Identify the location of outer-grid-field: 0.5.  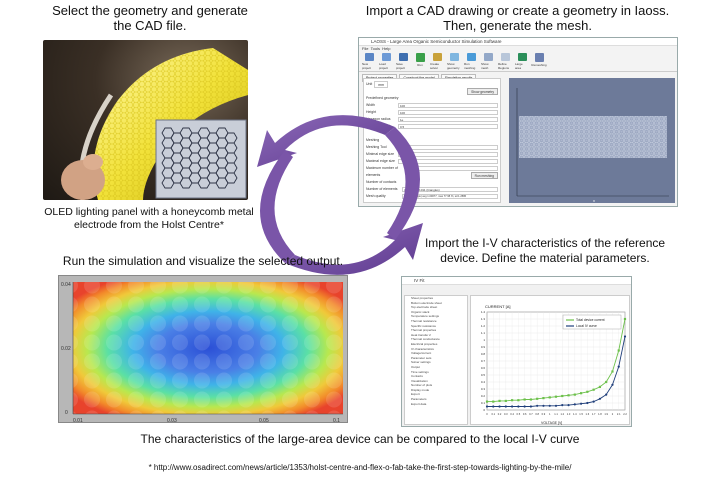
(448, 126).